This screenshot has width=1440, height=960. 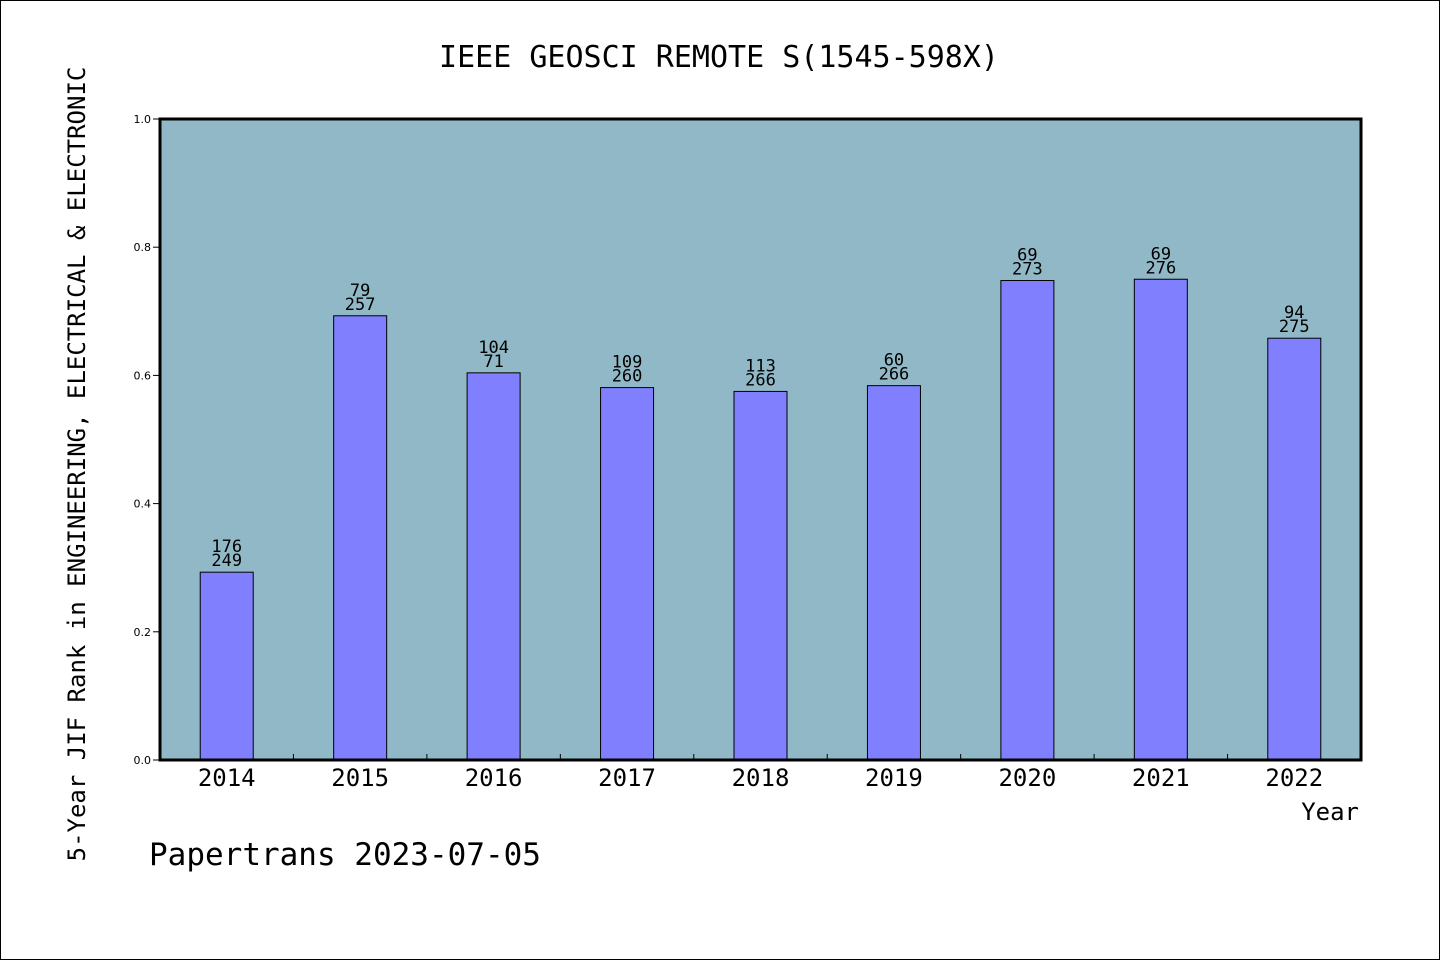 What do you see at coordinates (226, 561) in the screenshot?
I see `bar-label-bottom: 249` at bounding box center [226, 561].